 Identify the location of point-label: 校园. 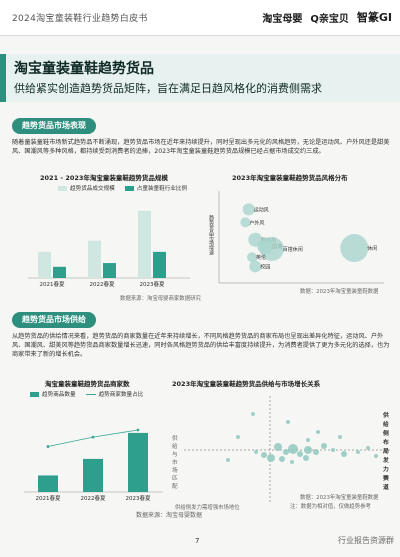
(265, 266).